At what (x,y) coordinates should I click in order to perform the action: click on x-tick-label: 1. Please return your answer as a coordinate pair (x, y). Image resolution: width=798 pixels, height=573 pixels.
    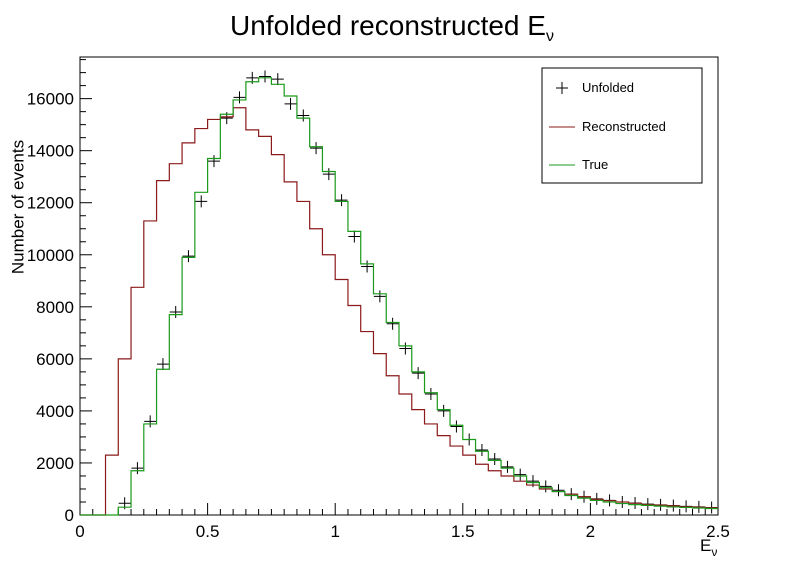
    Looking at the image, I should click on (334, 531).